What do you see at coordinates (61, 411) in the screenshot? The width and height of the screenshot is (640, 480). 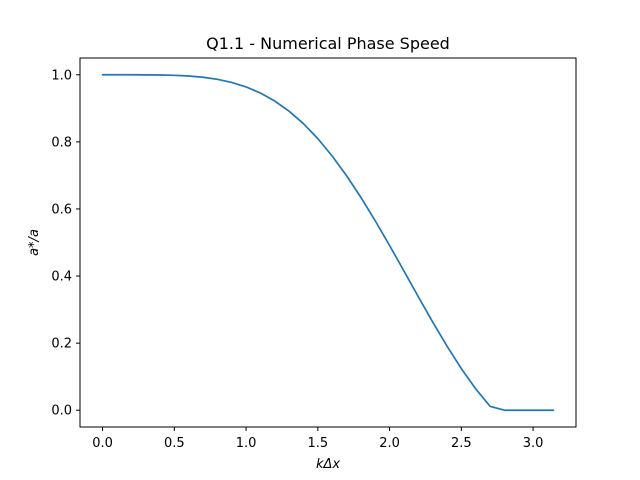 I see `y-tick-label: 0.0` at bounding box center [61, 411].